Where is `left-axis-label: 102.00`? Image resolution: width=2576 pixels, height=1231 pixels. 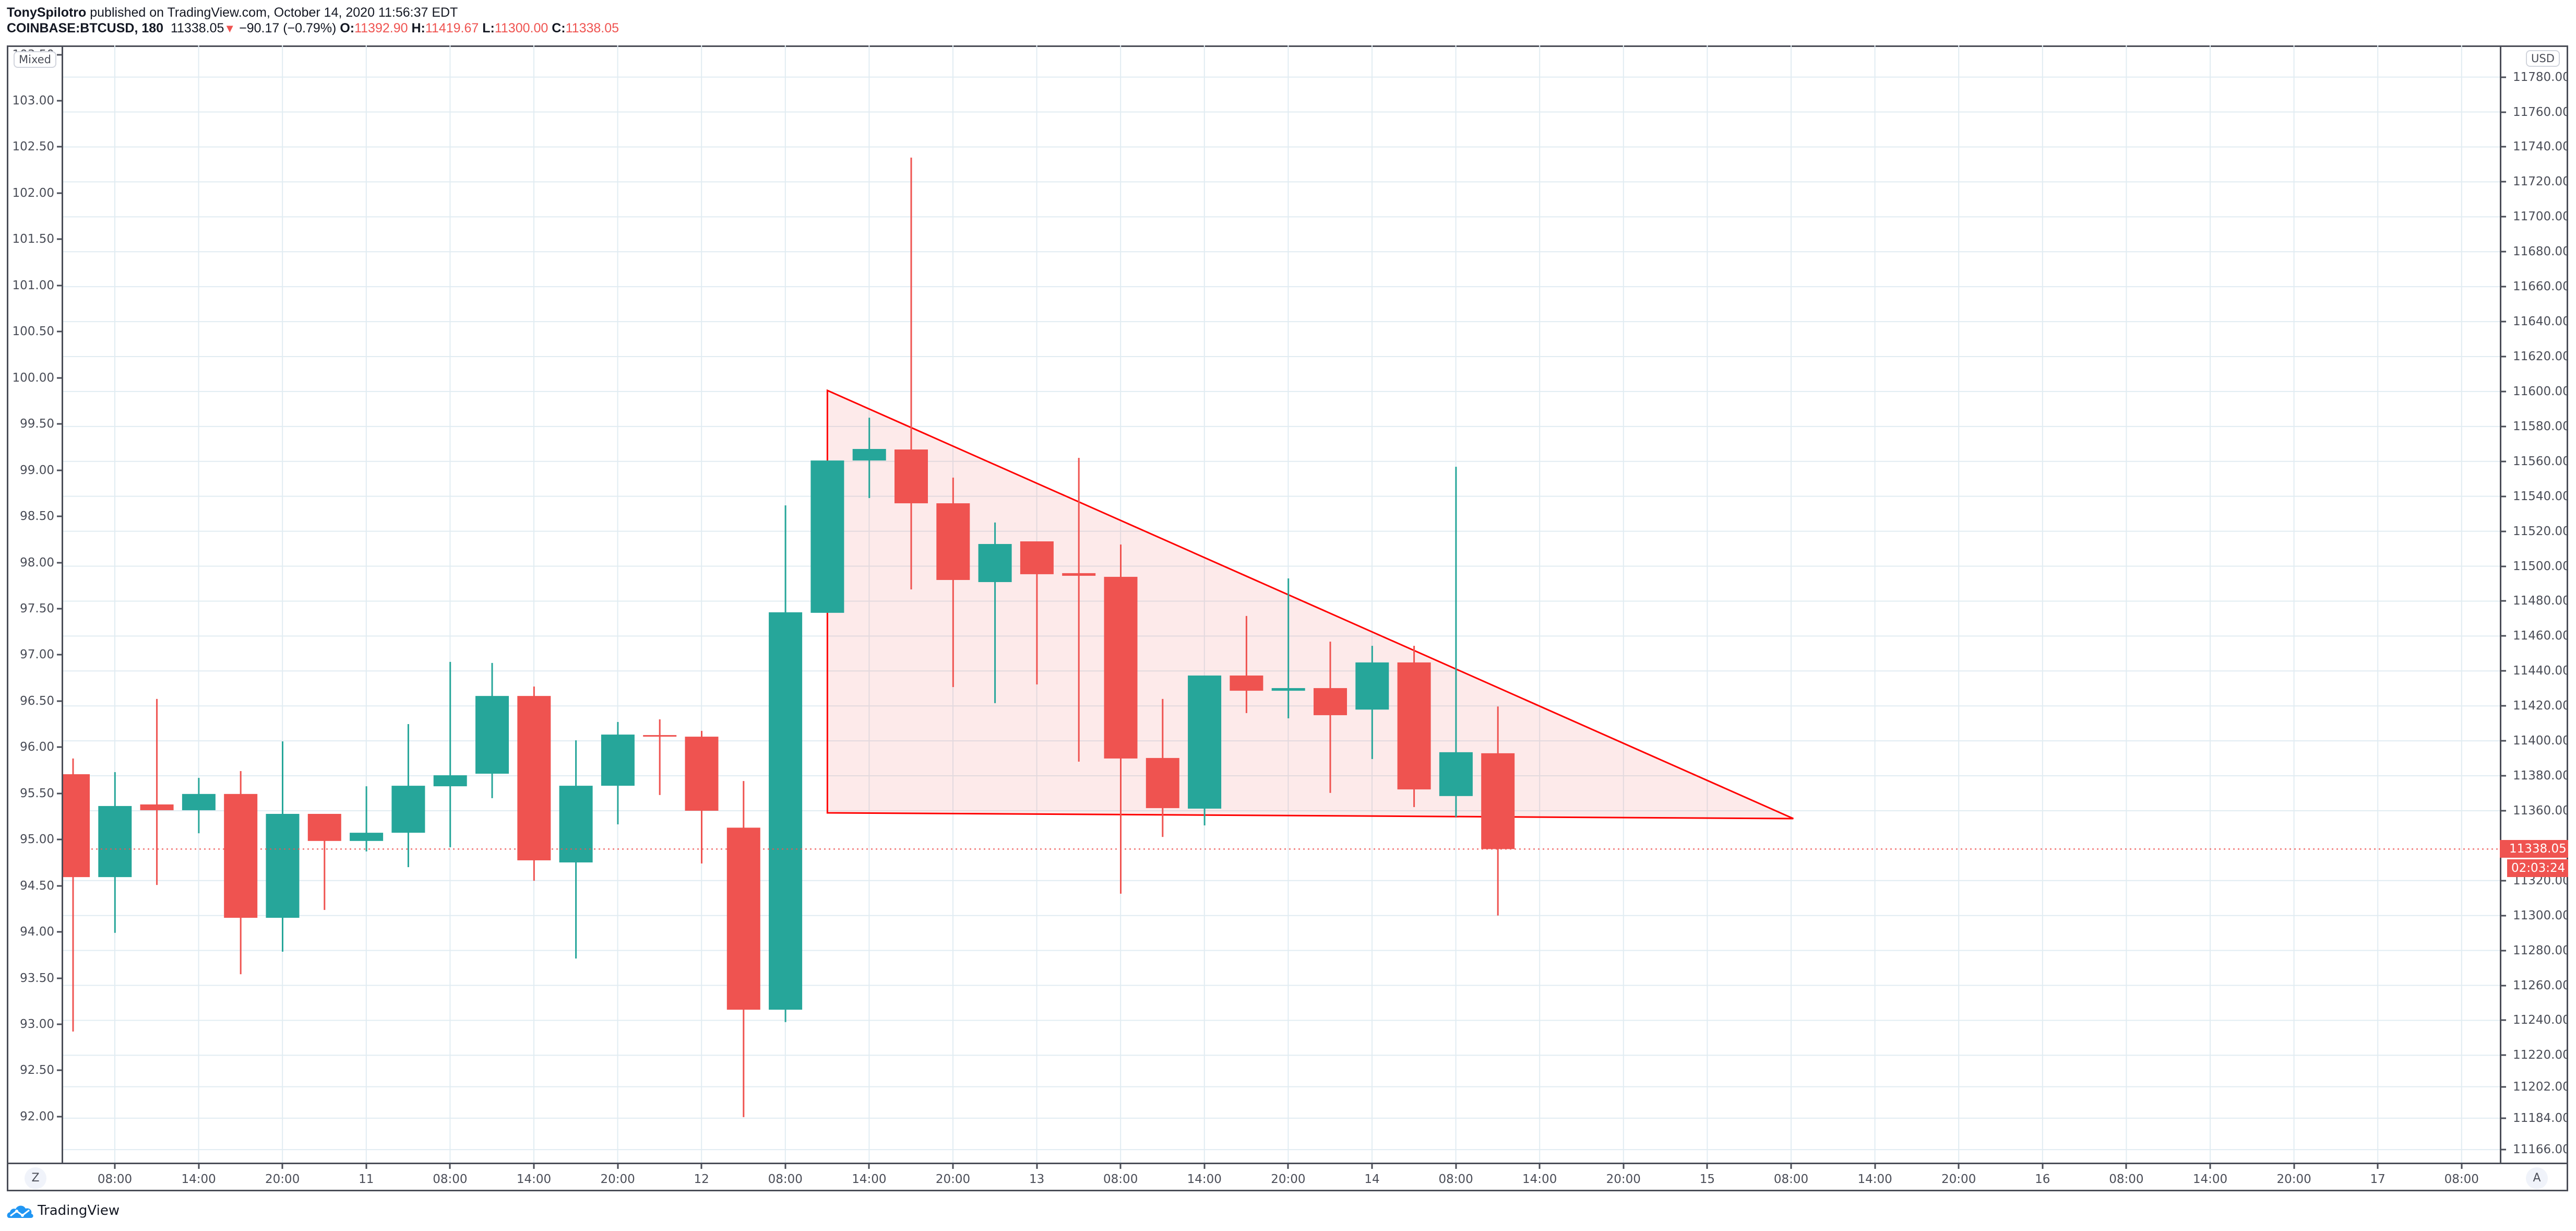
left-axis-label: 102.00 is located at coordinates (33, 193).